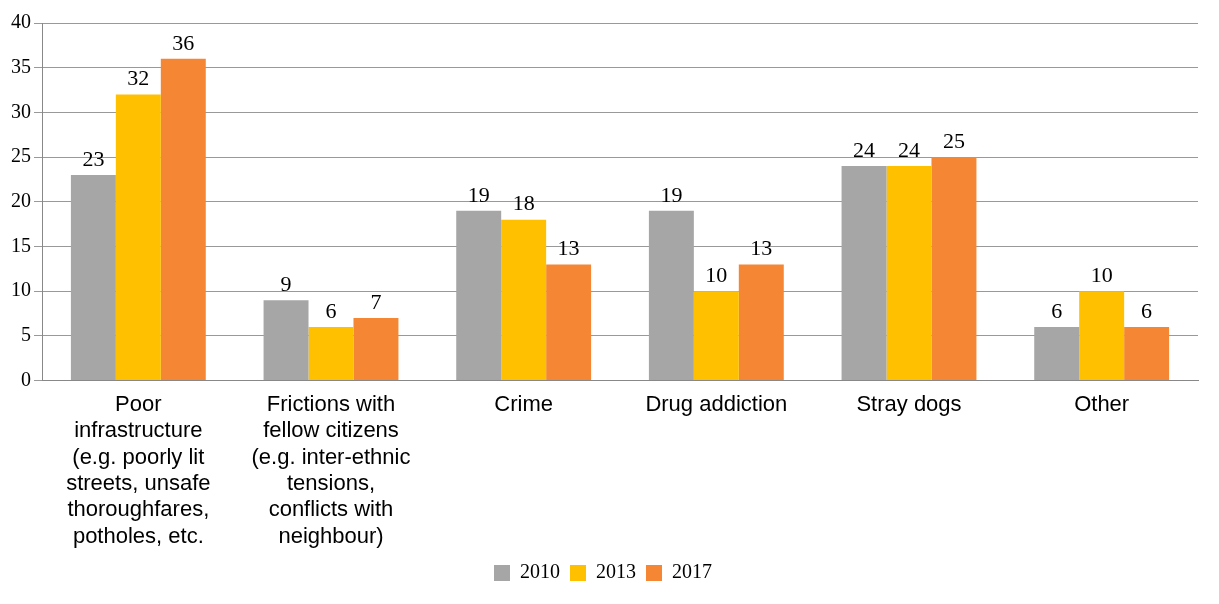  I want to click on y-tick-label: 20, so click(21, 200).